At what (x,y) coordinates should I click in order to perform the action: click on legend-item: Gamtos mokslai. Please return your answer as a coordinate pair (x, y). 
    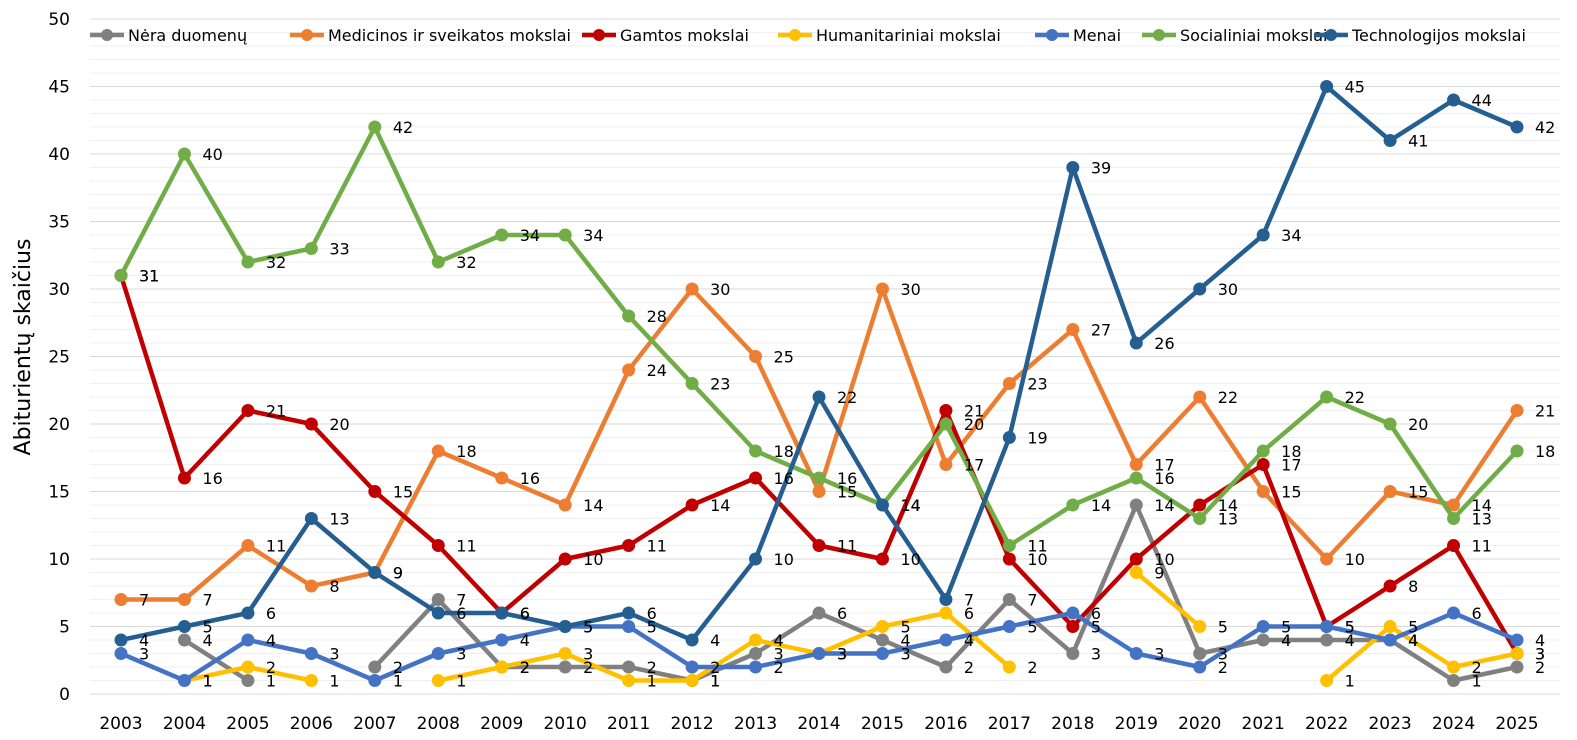
    Looking at the image, I should click on (665, 35).